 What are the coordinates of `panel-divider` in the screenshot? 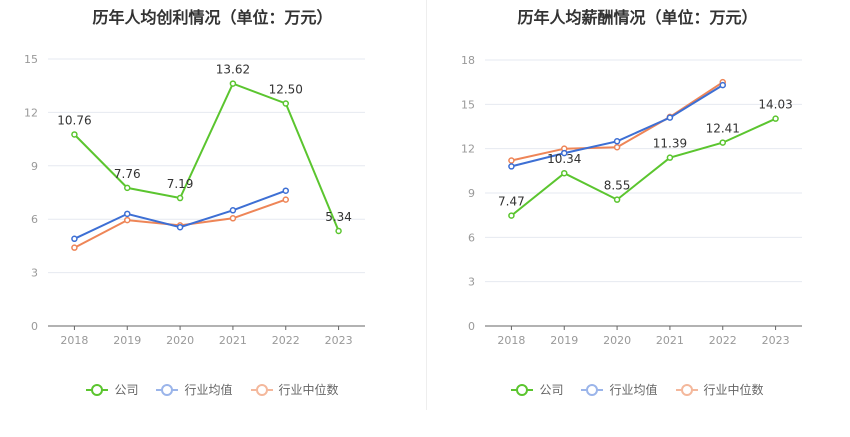 It's located at (426, 205).